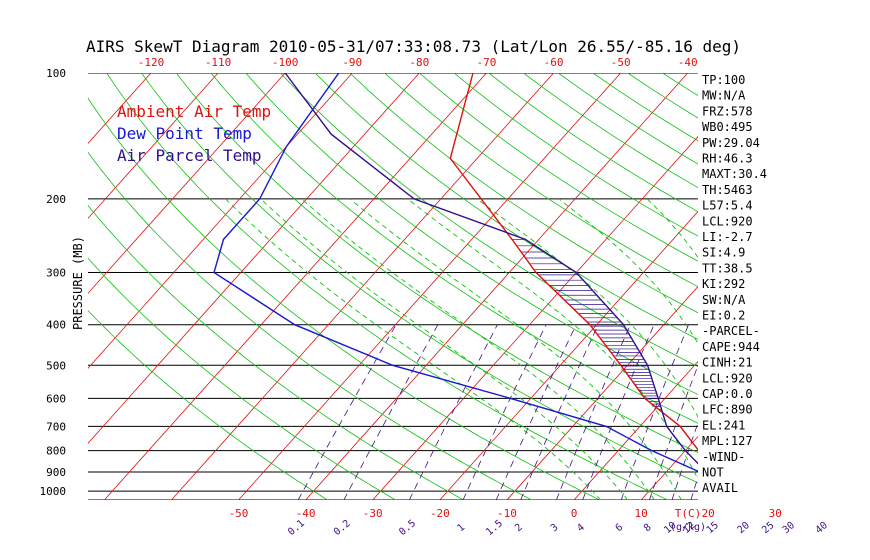  What do you see at coordinates (342, 528) in the screenshot?
I see `mixing-ratio-tick-label: 0.2` at bounding box center [342, 528].